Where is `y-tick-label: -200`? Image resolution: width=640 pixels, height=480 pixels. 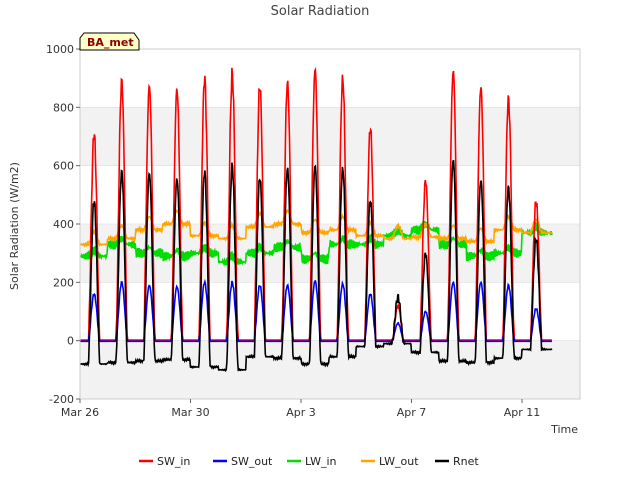 y-tick-label: -200 is located at coordinates (61, 399).